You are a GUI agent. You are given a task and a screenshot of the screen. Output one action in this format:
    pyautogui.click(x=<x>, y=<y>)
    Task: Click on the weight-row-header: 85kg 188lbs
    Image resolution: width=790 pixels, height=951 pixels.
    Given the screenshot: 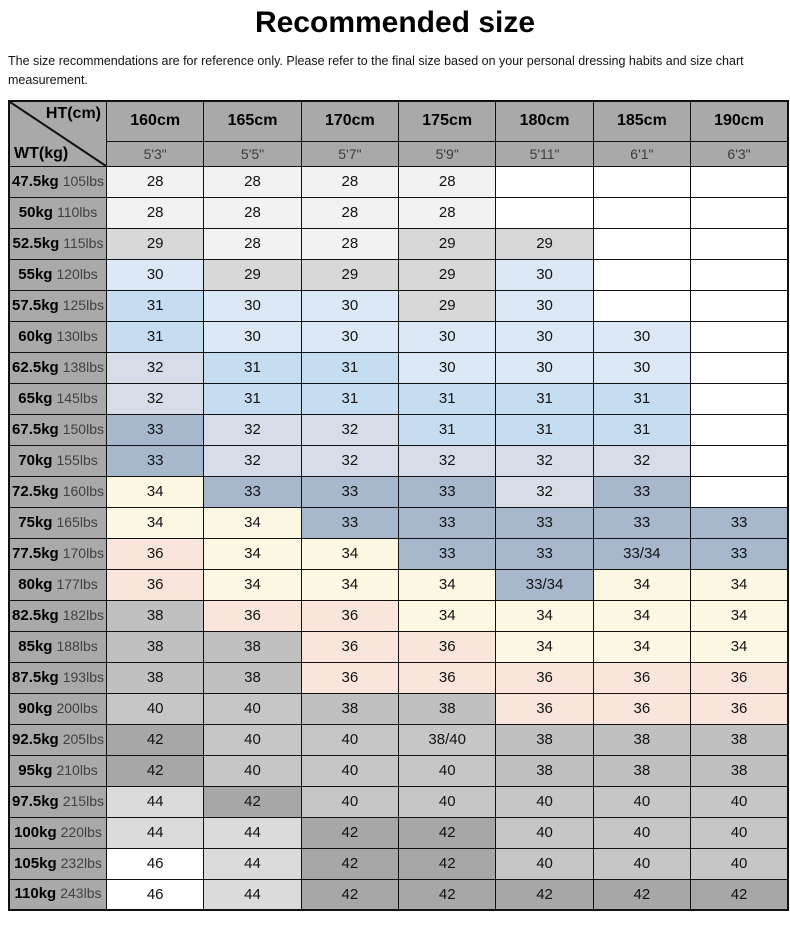 What is the action you would take?
    pyautogui.click(x=57, y=646)
    